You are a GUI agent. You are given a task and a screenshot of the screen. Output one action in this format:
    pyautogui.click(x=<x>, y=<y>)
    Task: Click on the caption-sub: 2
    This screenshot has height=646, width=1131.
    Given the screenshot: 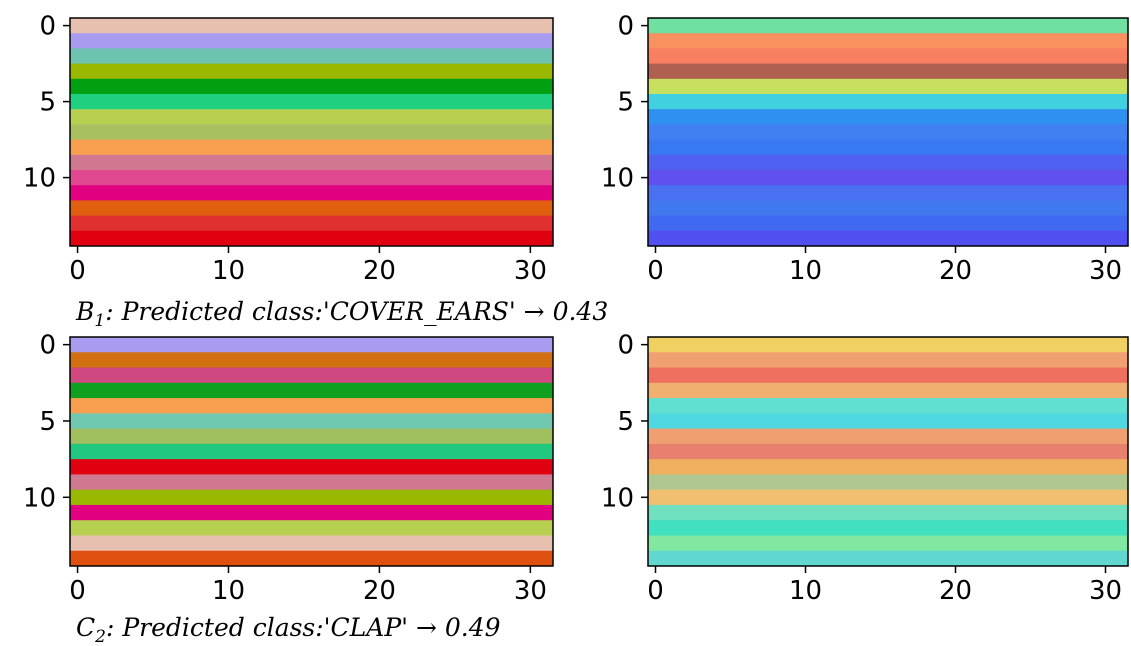 What is the action you would take?
    pyautogui.click(x=100, y=636)
    